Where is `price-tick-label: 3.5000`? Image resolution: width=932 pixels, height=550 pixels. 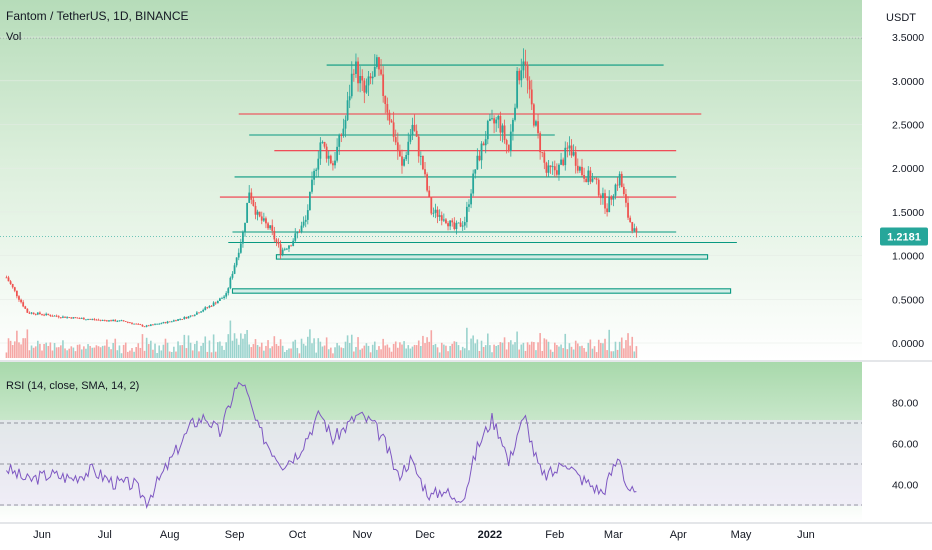
price-tick-label: 3.5000 is located at coordinates (908, 38).